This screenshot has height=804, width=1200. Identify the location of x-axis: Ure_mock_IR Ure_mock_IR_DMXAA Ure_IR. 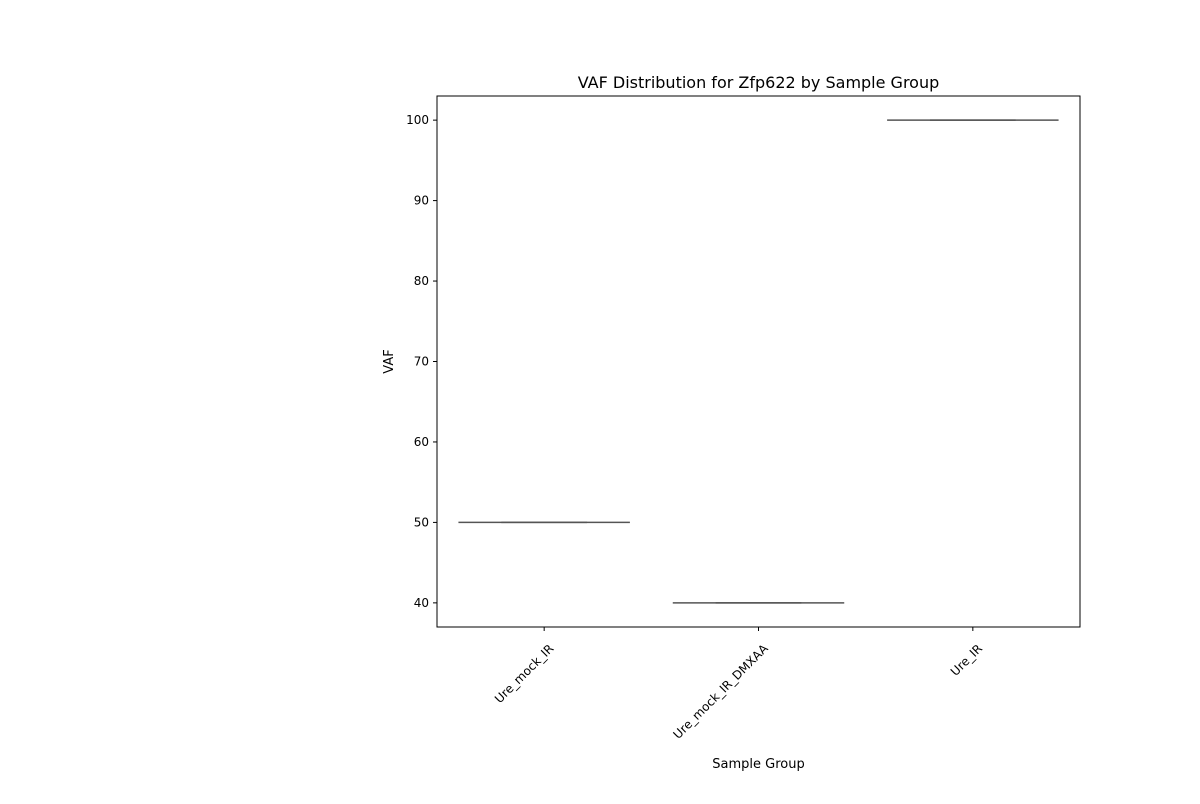
(738, 684).